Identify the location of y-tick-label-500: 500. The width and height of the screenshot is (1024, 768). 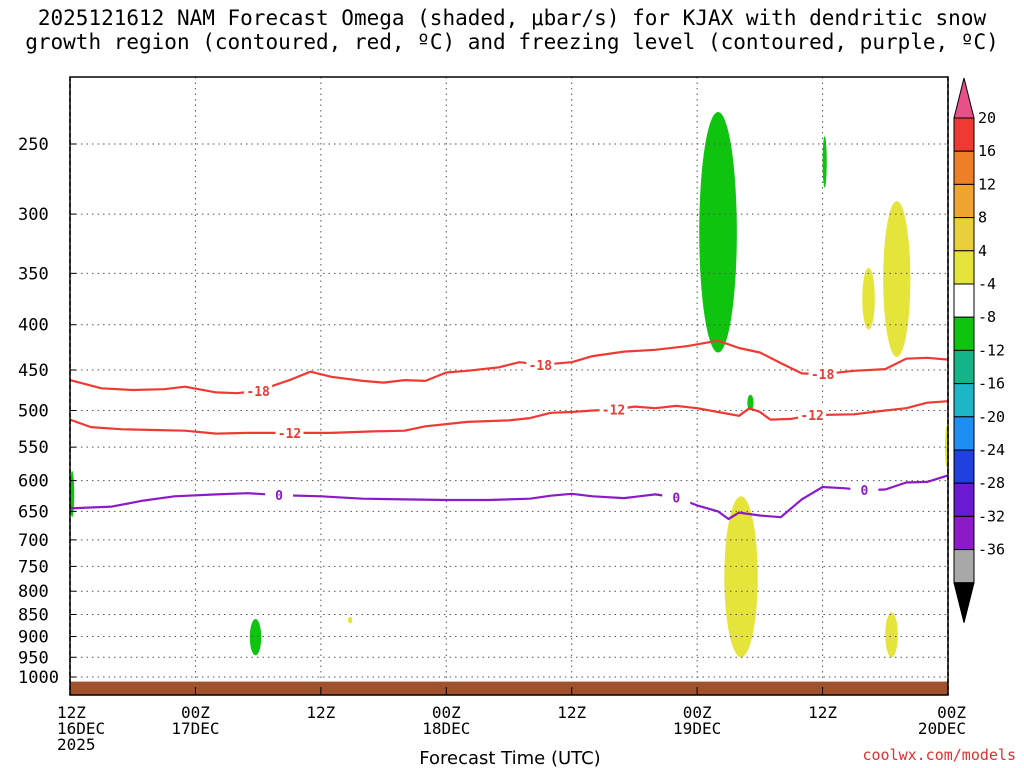
(33, 412).